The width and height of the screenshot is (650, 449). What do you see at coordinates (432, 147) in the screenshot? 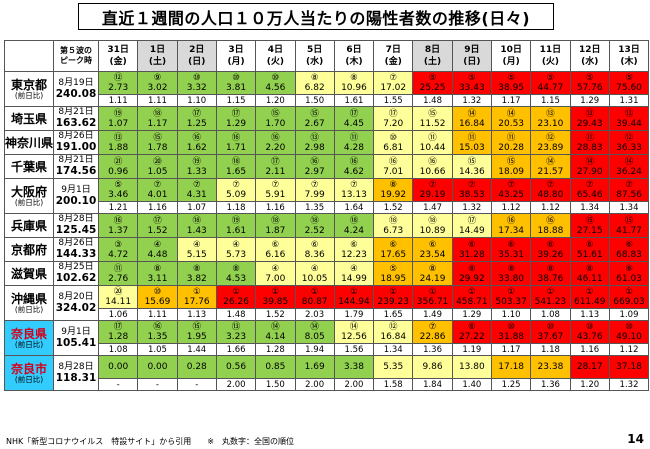
I see `value-label: 10.44` at bounding box center [432, 147].